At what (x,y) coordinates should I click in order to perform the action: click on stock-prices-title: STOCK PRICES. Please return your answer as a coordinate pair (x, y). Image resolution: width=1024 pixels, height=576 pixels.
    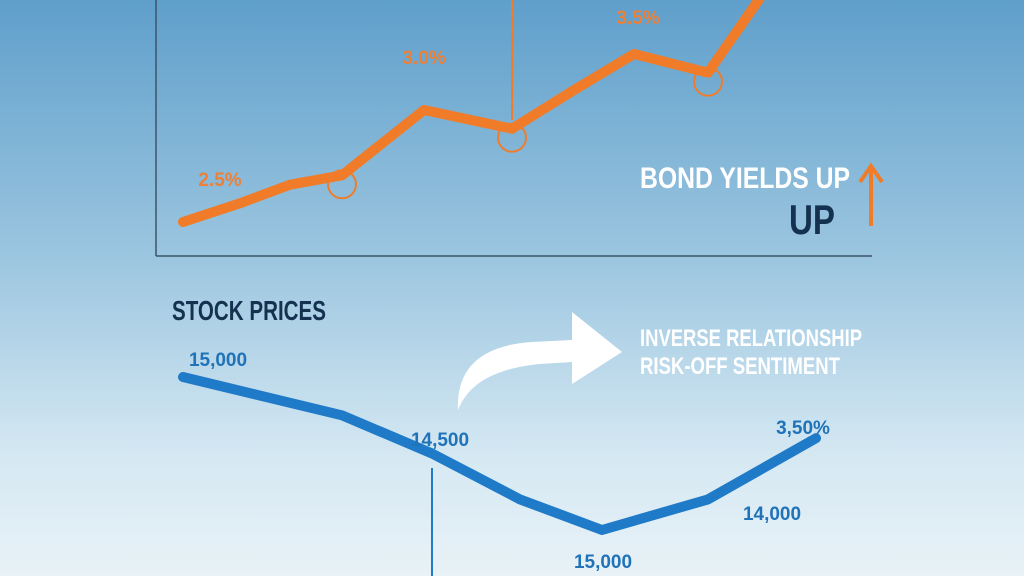
    Looking at the image, I should click on (249, 310).